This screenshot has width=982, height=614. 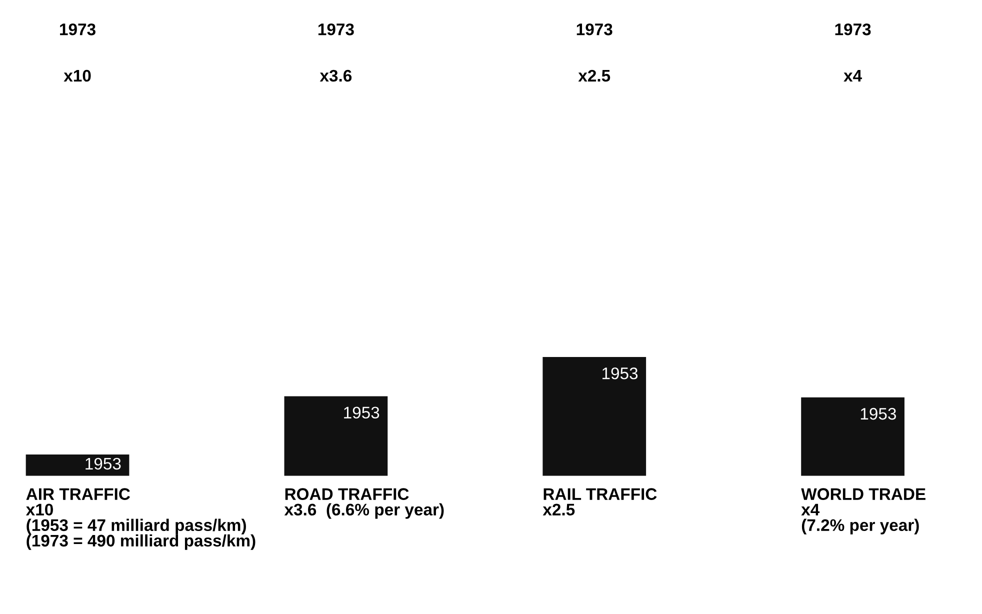 What do you see at coordinates (863, 511) in the screenshot?
I see `x-tick-label: WORLD TRADE x4 (7.2% per year)` at bounding box center [863, 511].